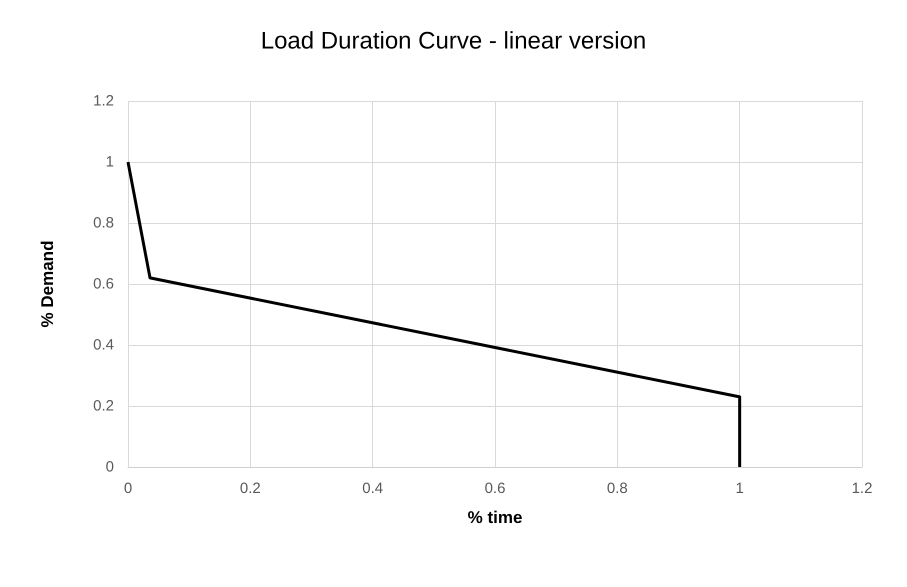 This screenshot has height=587, width=907. What do you see at coordinates (862, 488) in the screenshot?
I see `x-tick-label: 1.2` at bounding box center [862, 488].